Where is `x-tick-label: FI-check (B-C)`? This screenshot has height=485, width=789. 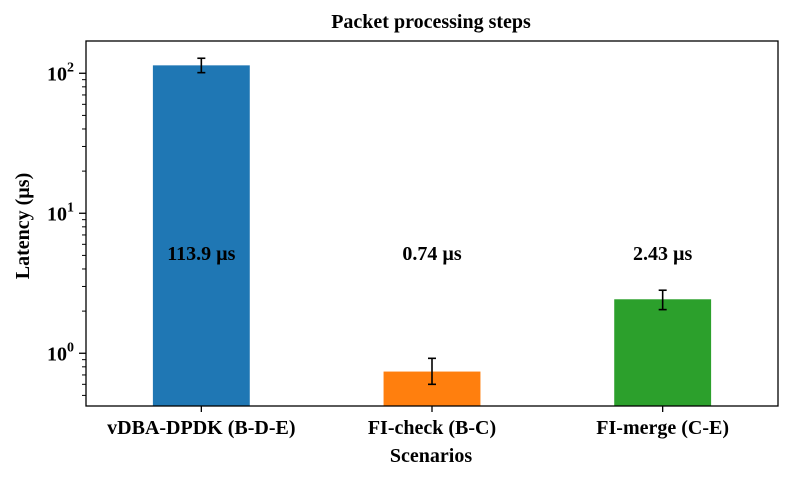
x-tick-label: FI-check (B-C) is located at coordinates (432, 428).